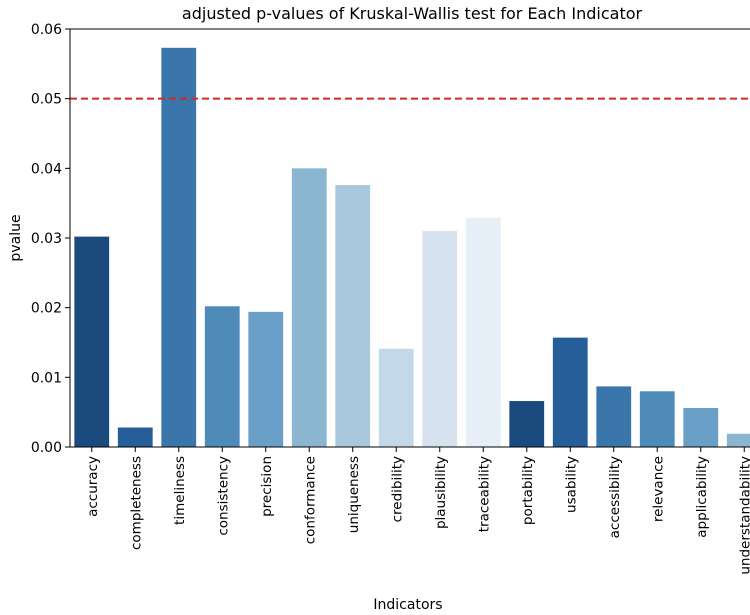  I want to click on x-tick-label: usability, so click(571, 484).